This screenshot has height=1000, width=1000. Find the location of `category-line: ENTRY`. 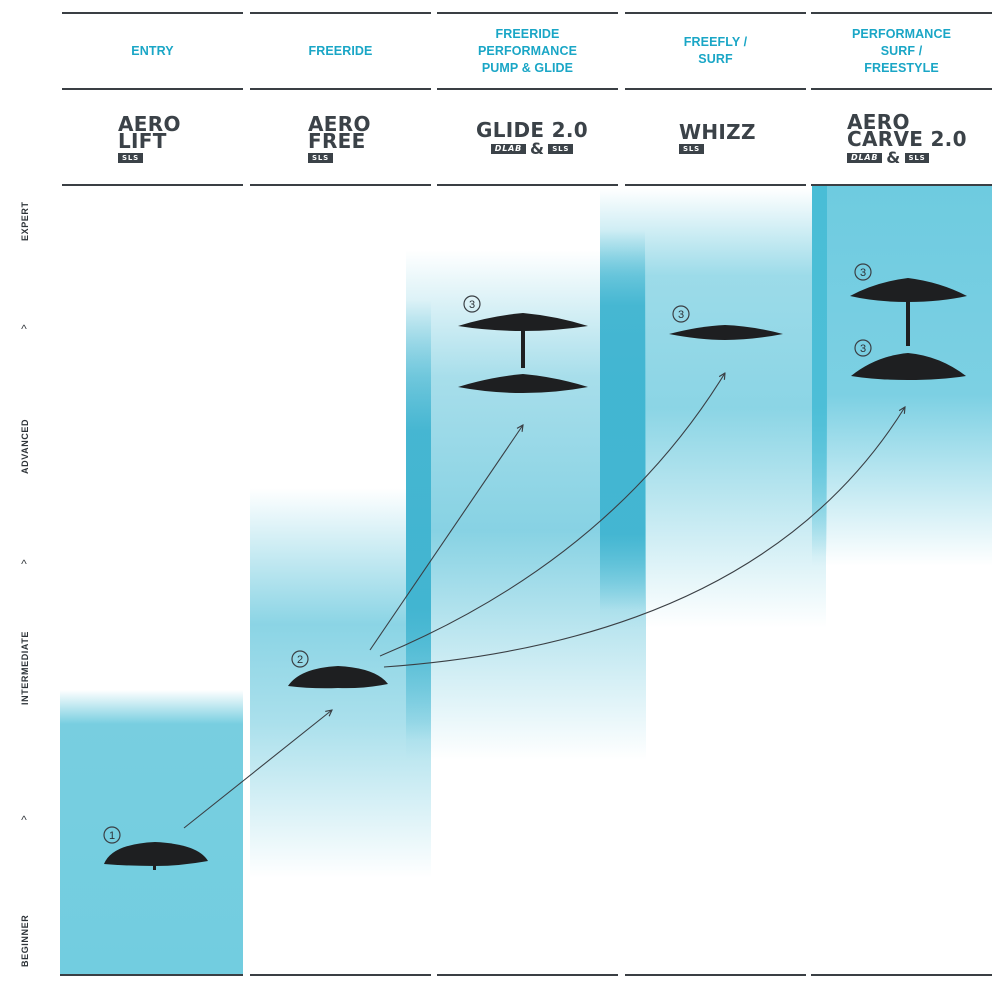

category-line: ENTRY is located at coordinates (152, 50).